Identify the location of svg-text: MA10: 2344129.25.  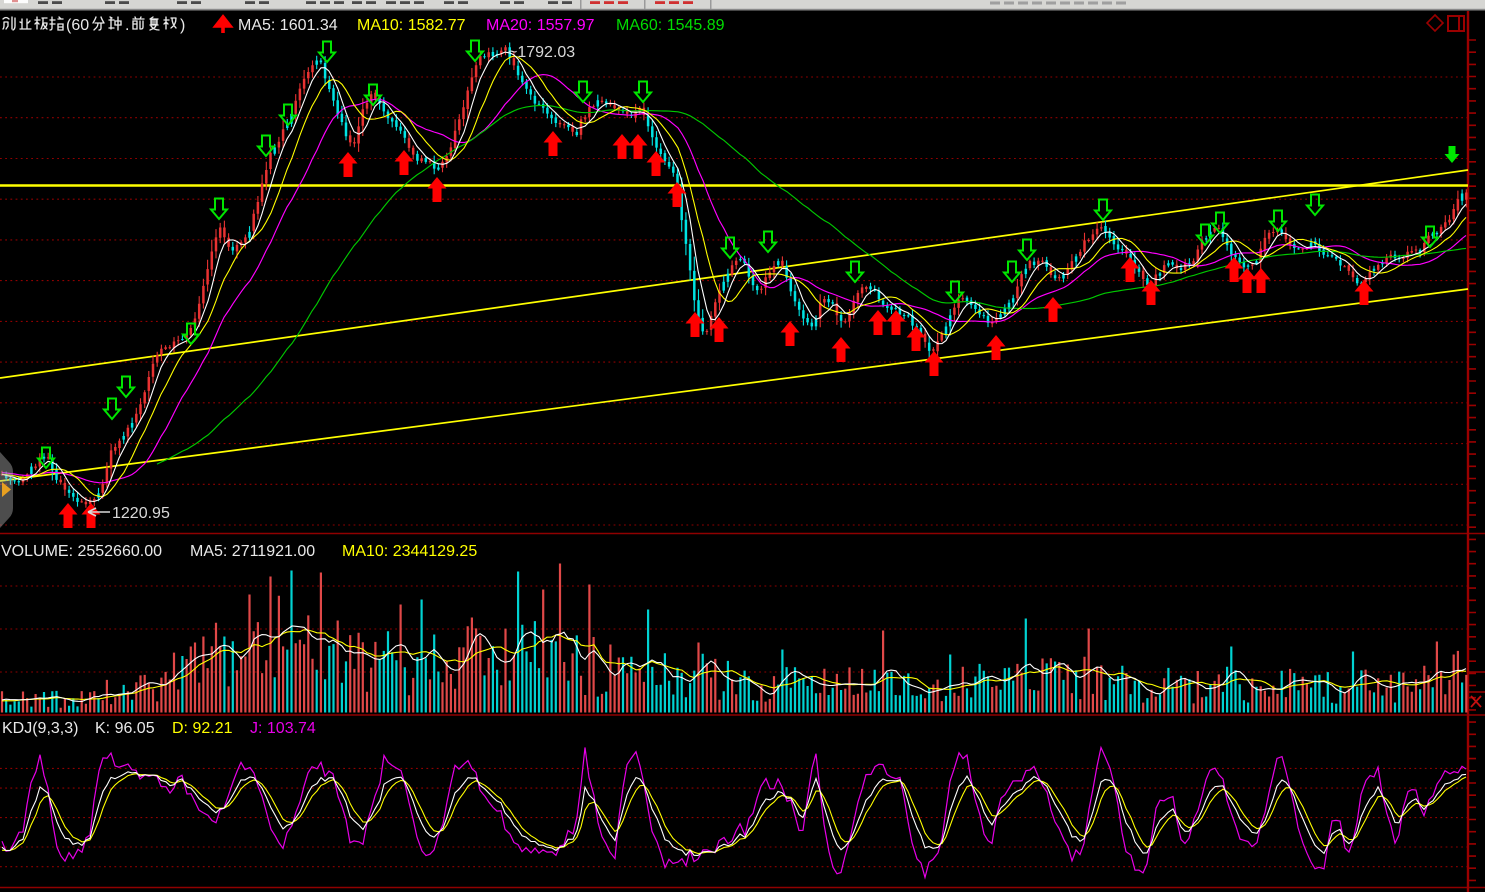
(409, 551).